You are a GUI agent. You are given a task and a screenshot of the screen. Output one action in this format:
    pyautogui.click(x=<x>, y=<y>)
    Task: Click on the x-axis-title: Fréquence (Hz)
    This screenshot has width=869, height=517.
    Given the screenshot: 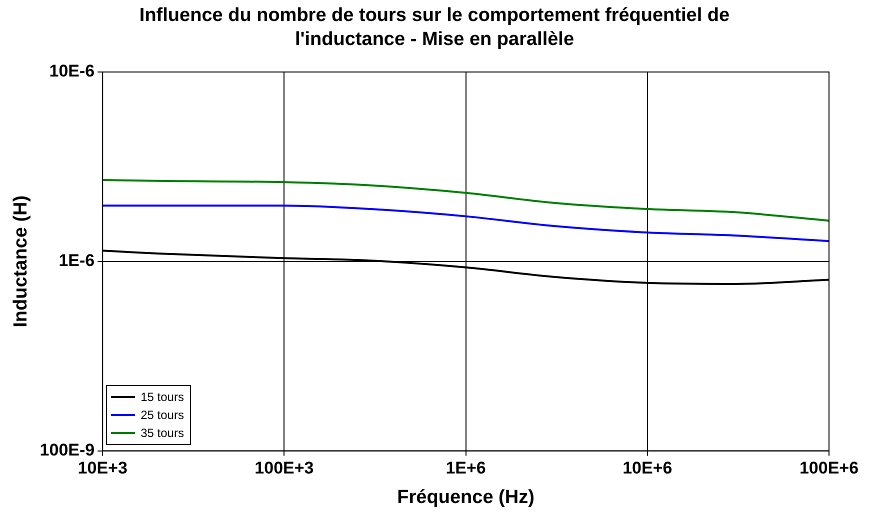 What is the action you would take?
    pyautogui.click(x=465, y=497)
    